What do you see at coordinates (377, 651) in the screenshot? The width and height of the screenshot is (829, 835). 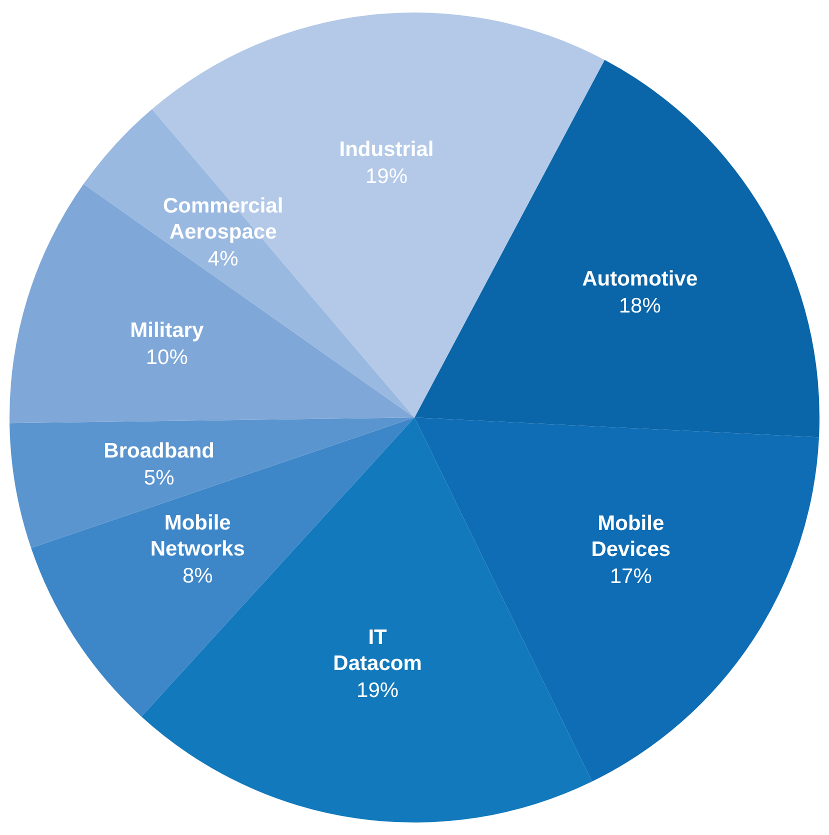 I see `slice-label: IT Datacom` at bounding box center [377, 651].